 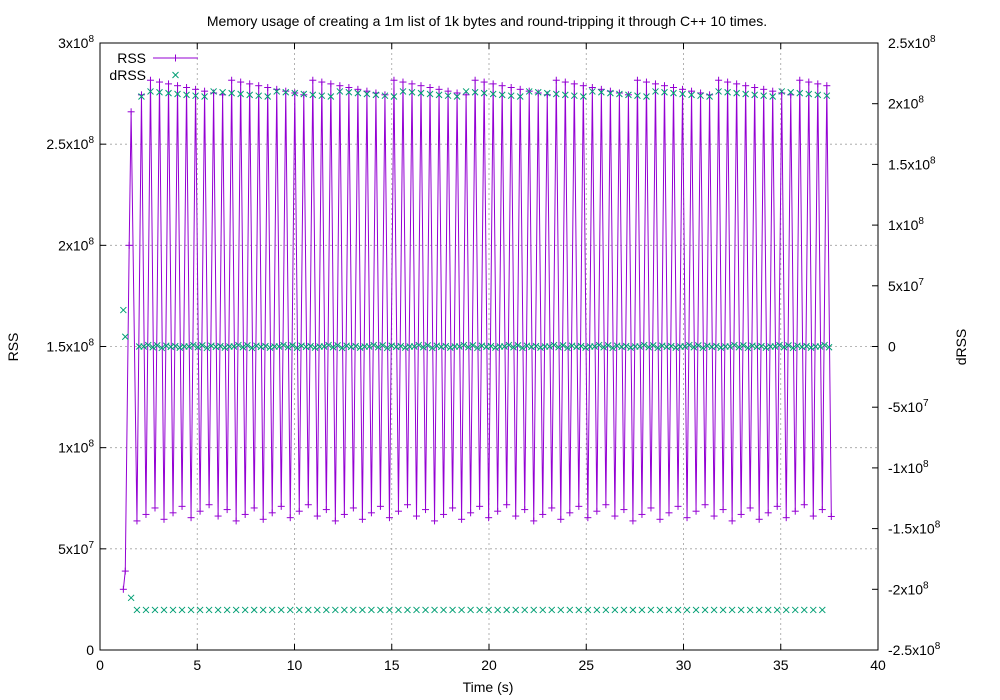 What do you see at coordinates (908, 588) in the screenshot?
I see `y2-tick-label: -2x10⁸` at bounding box center [908, 588].